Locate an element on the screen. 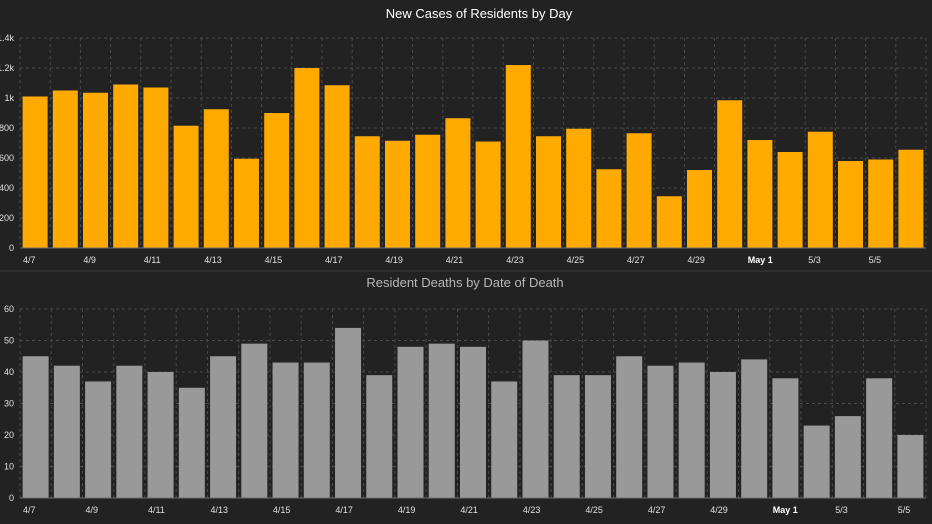  deaths-y-tick-label: 40 is located at coordinates (9, 372).